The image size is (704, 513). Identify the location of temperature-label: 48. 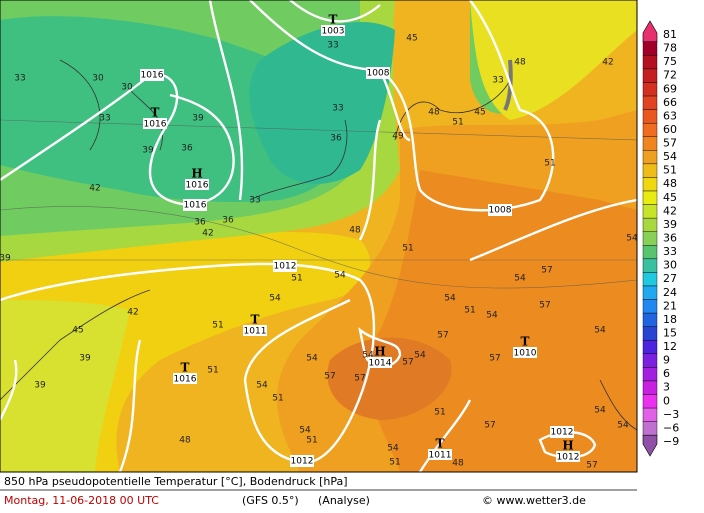
(520, 63).